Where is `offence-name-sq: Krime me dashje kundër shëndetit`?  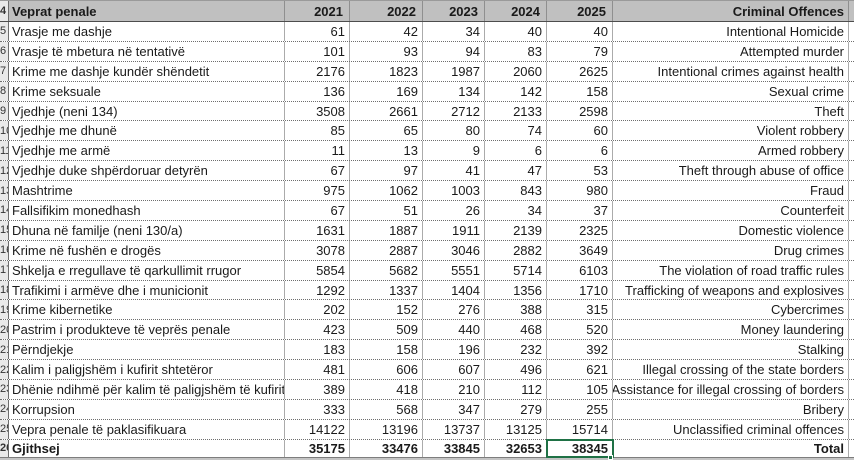
offence-name-sq: Krime me dashje kundër shëndetit is located at coordinates (147, 71).